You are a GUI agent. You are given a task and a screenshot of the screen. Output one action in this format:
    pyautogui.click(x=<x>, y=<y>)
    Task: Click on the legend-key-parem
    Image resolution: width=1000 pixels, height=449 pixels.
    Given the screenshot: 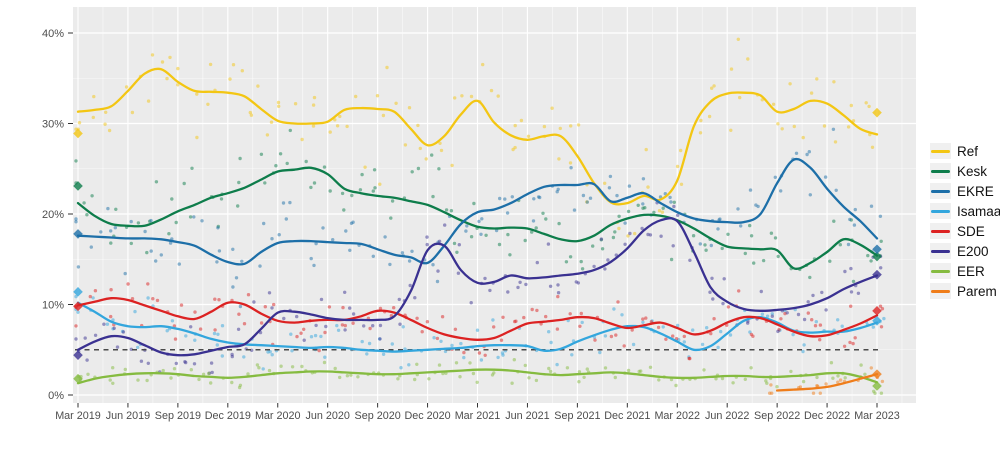 What is the action you would take?
    pyautogui.click(x=940, y=291)
    